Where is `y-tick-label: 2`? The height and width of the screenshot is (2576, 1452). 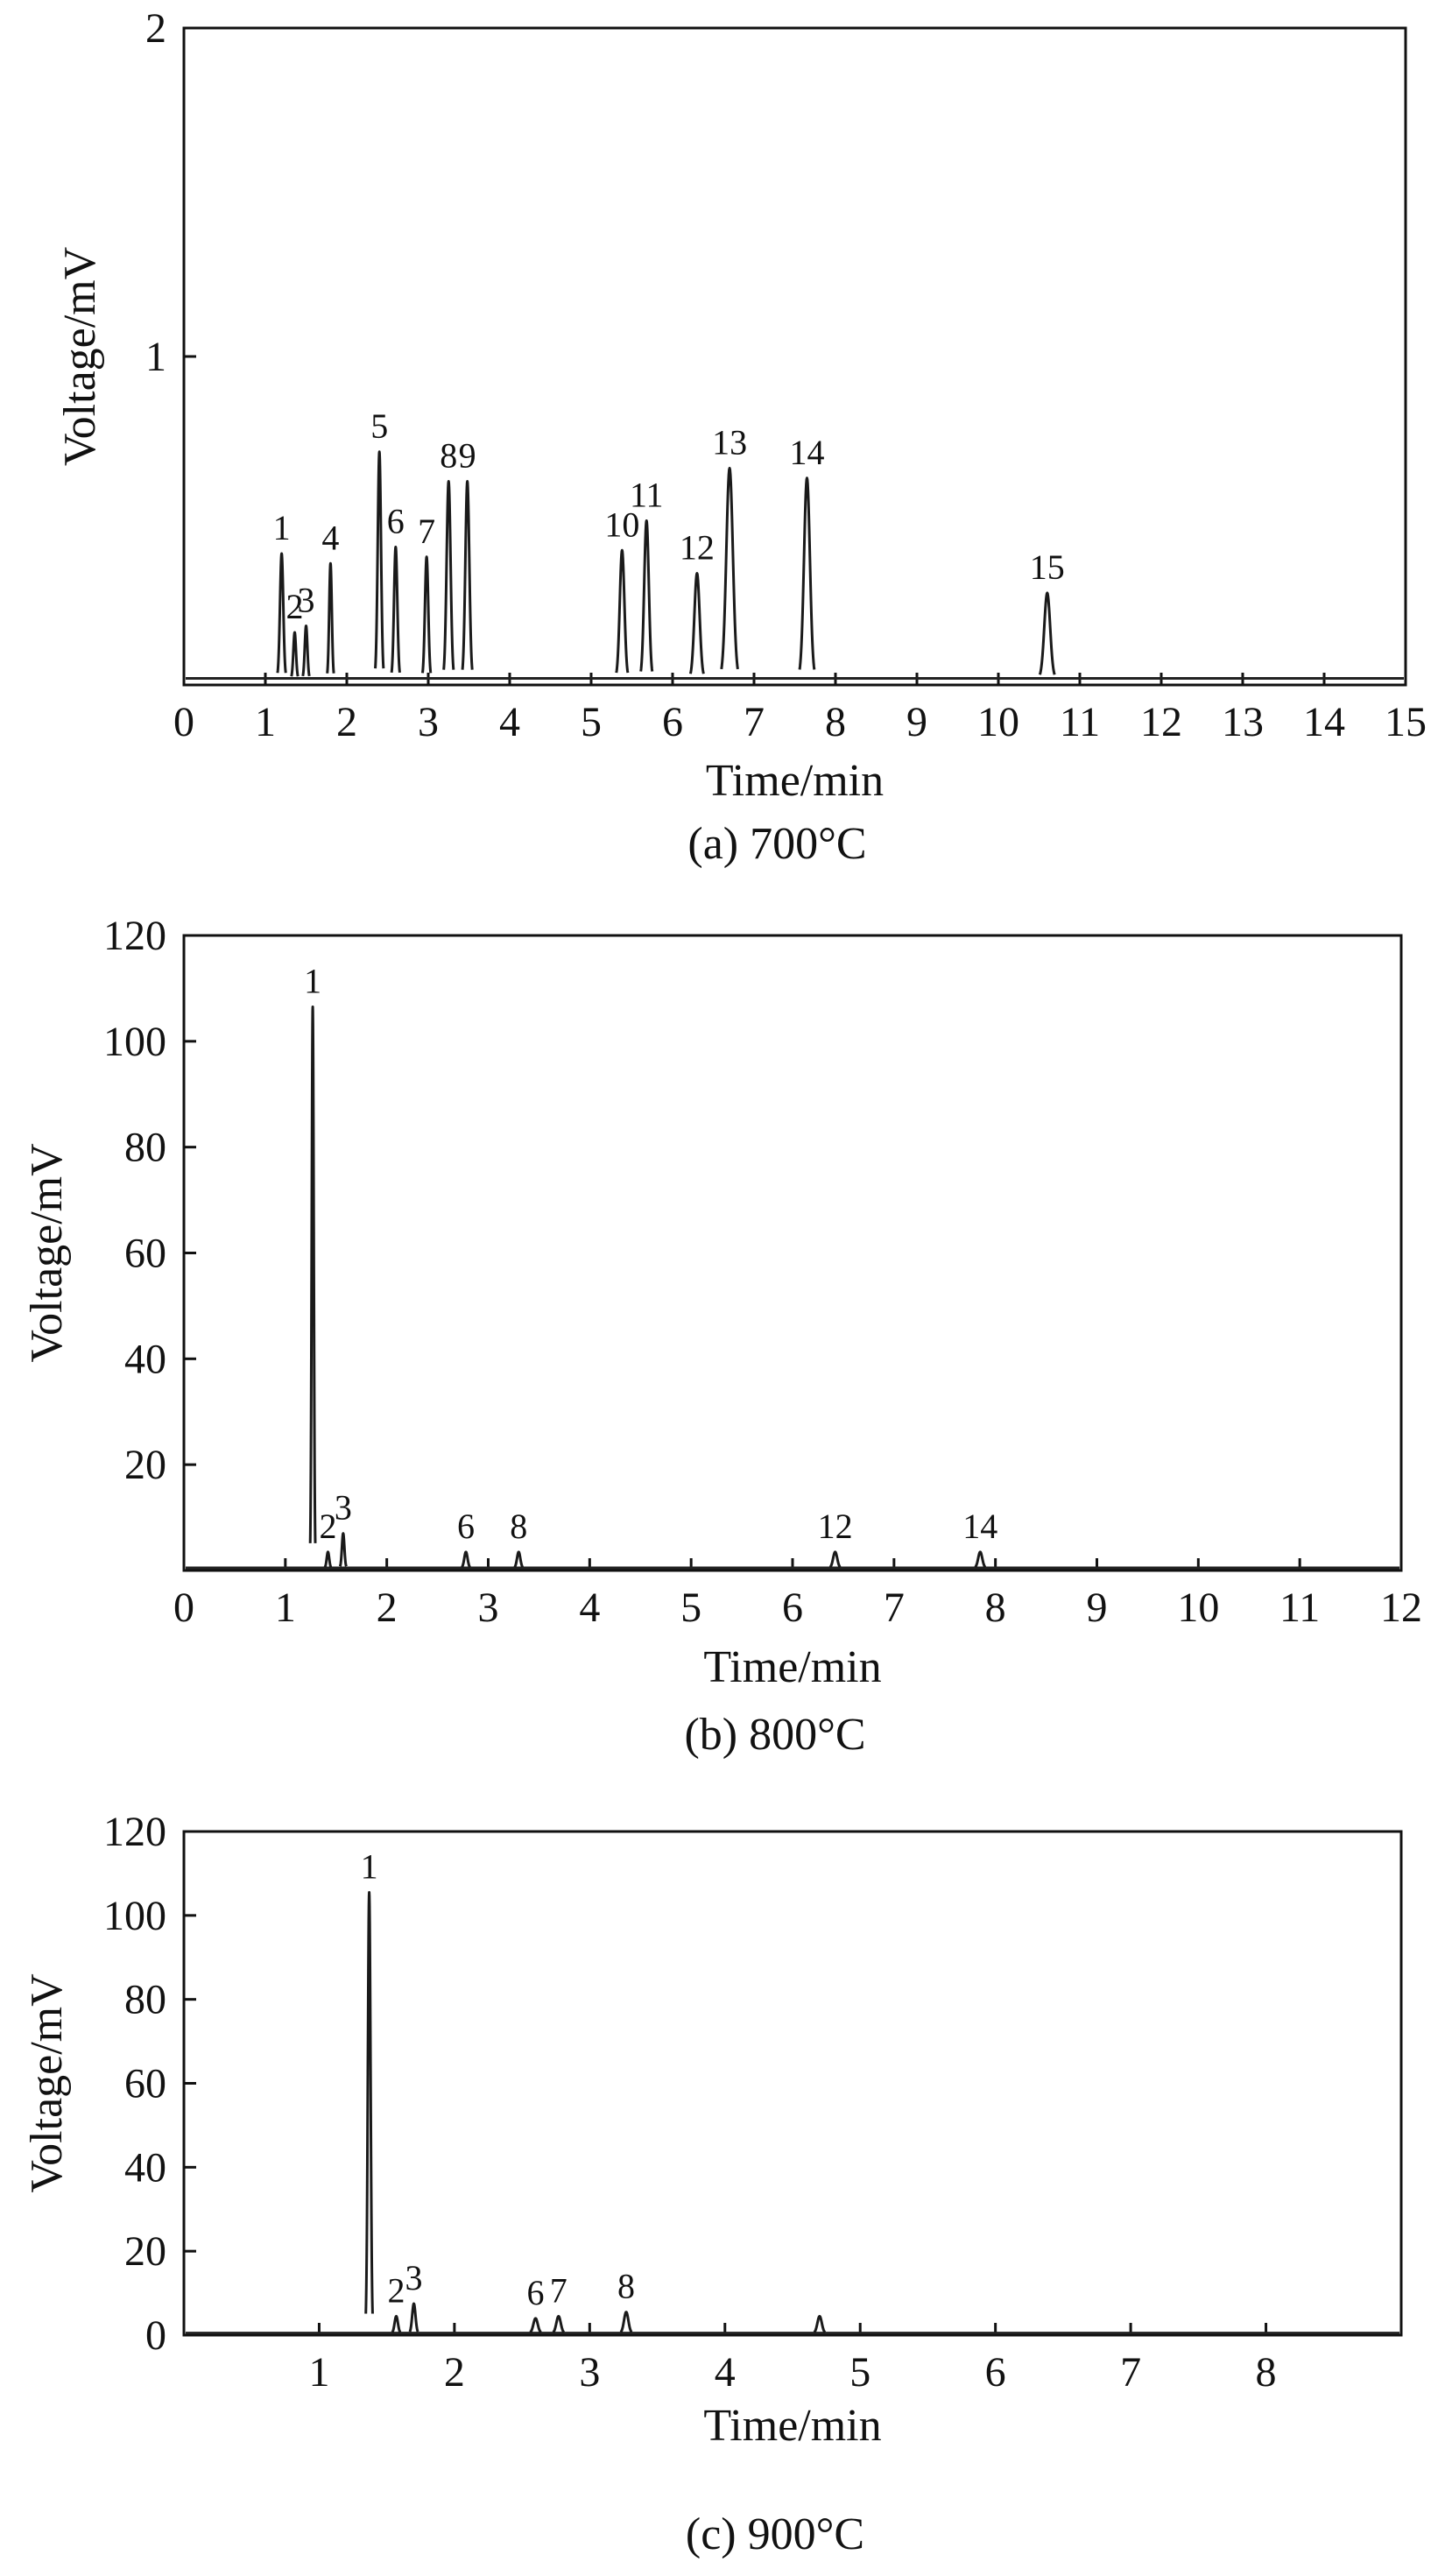 y-tick-label: 2 is located at coordinates (155, 29).